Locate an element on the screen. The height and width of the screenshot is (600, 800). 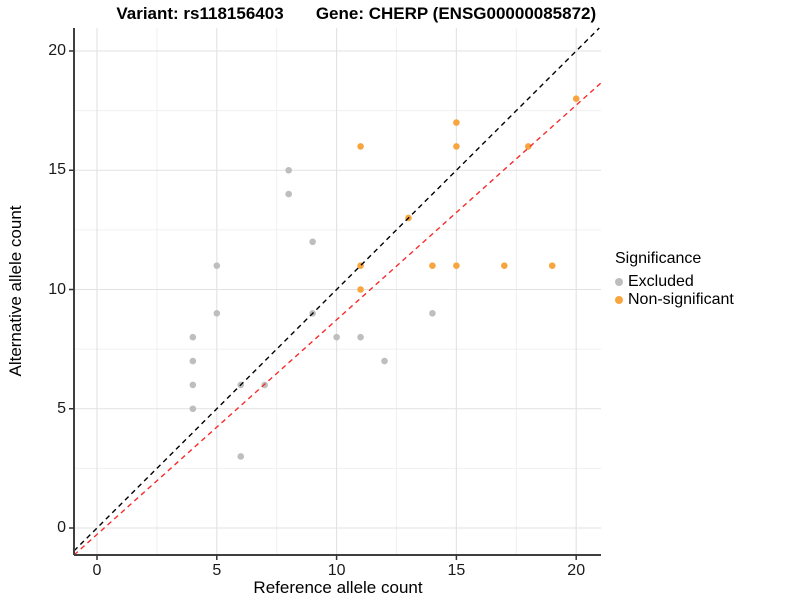
x-tick-label: 20 is located at coordinates (576, 570).